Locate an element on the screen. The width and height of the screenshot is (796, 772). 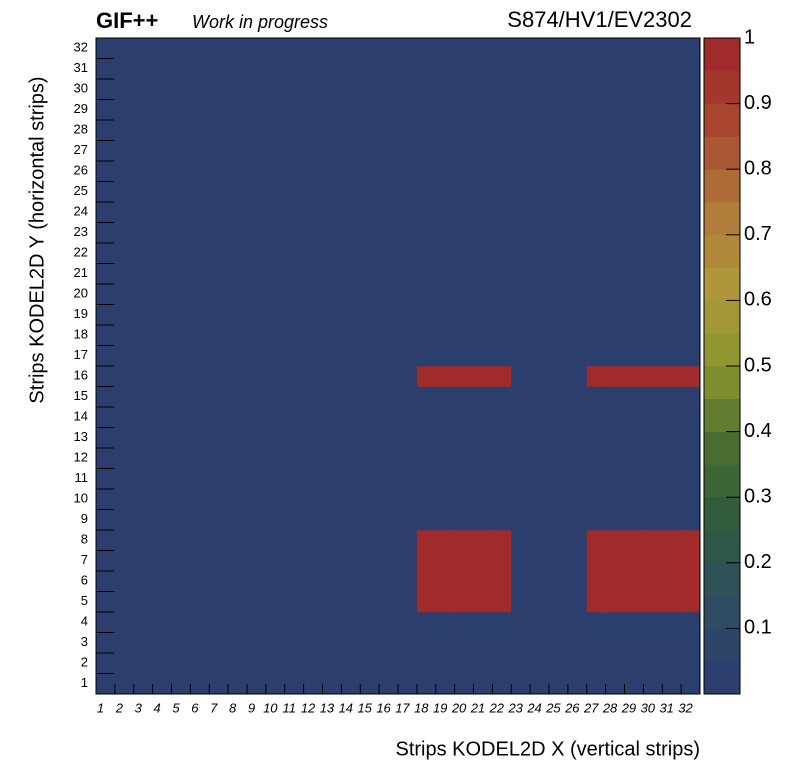
z-tick-label: 0.3 is located at coordinates (758, 496).